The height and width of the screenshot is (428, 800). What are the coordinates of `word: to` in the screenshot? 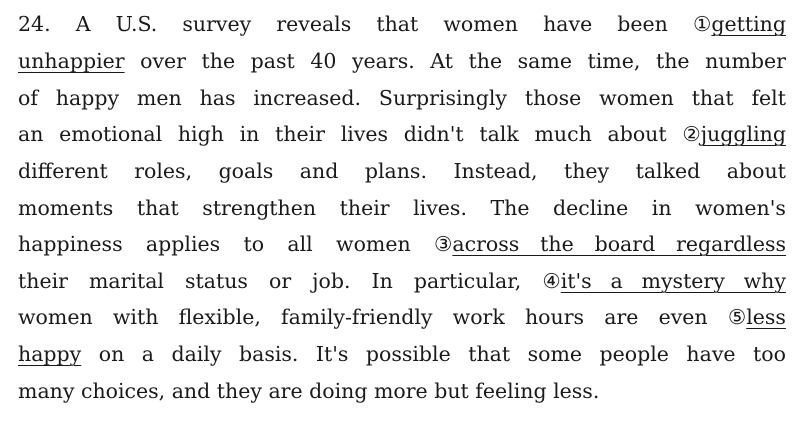 It's located at (254, 244).